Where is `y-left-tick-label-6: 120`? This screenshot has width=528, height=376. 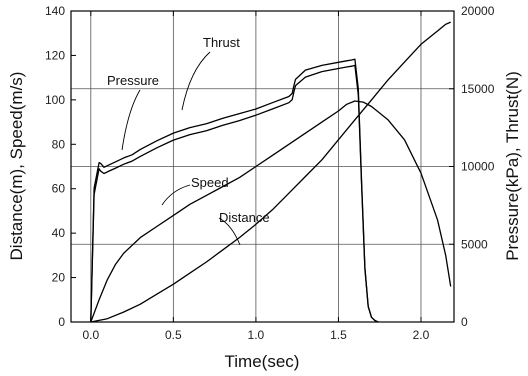 y-left-tick-label-6: 120 is located at coordinates (55, 55).